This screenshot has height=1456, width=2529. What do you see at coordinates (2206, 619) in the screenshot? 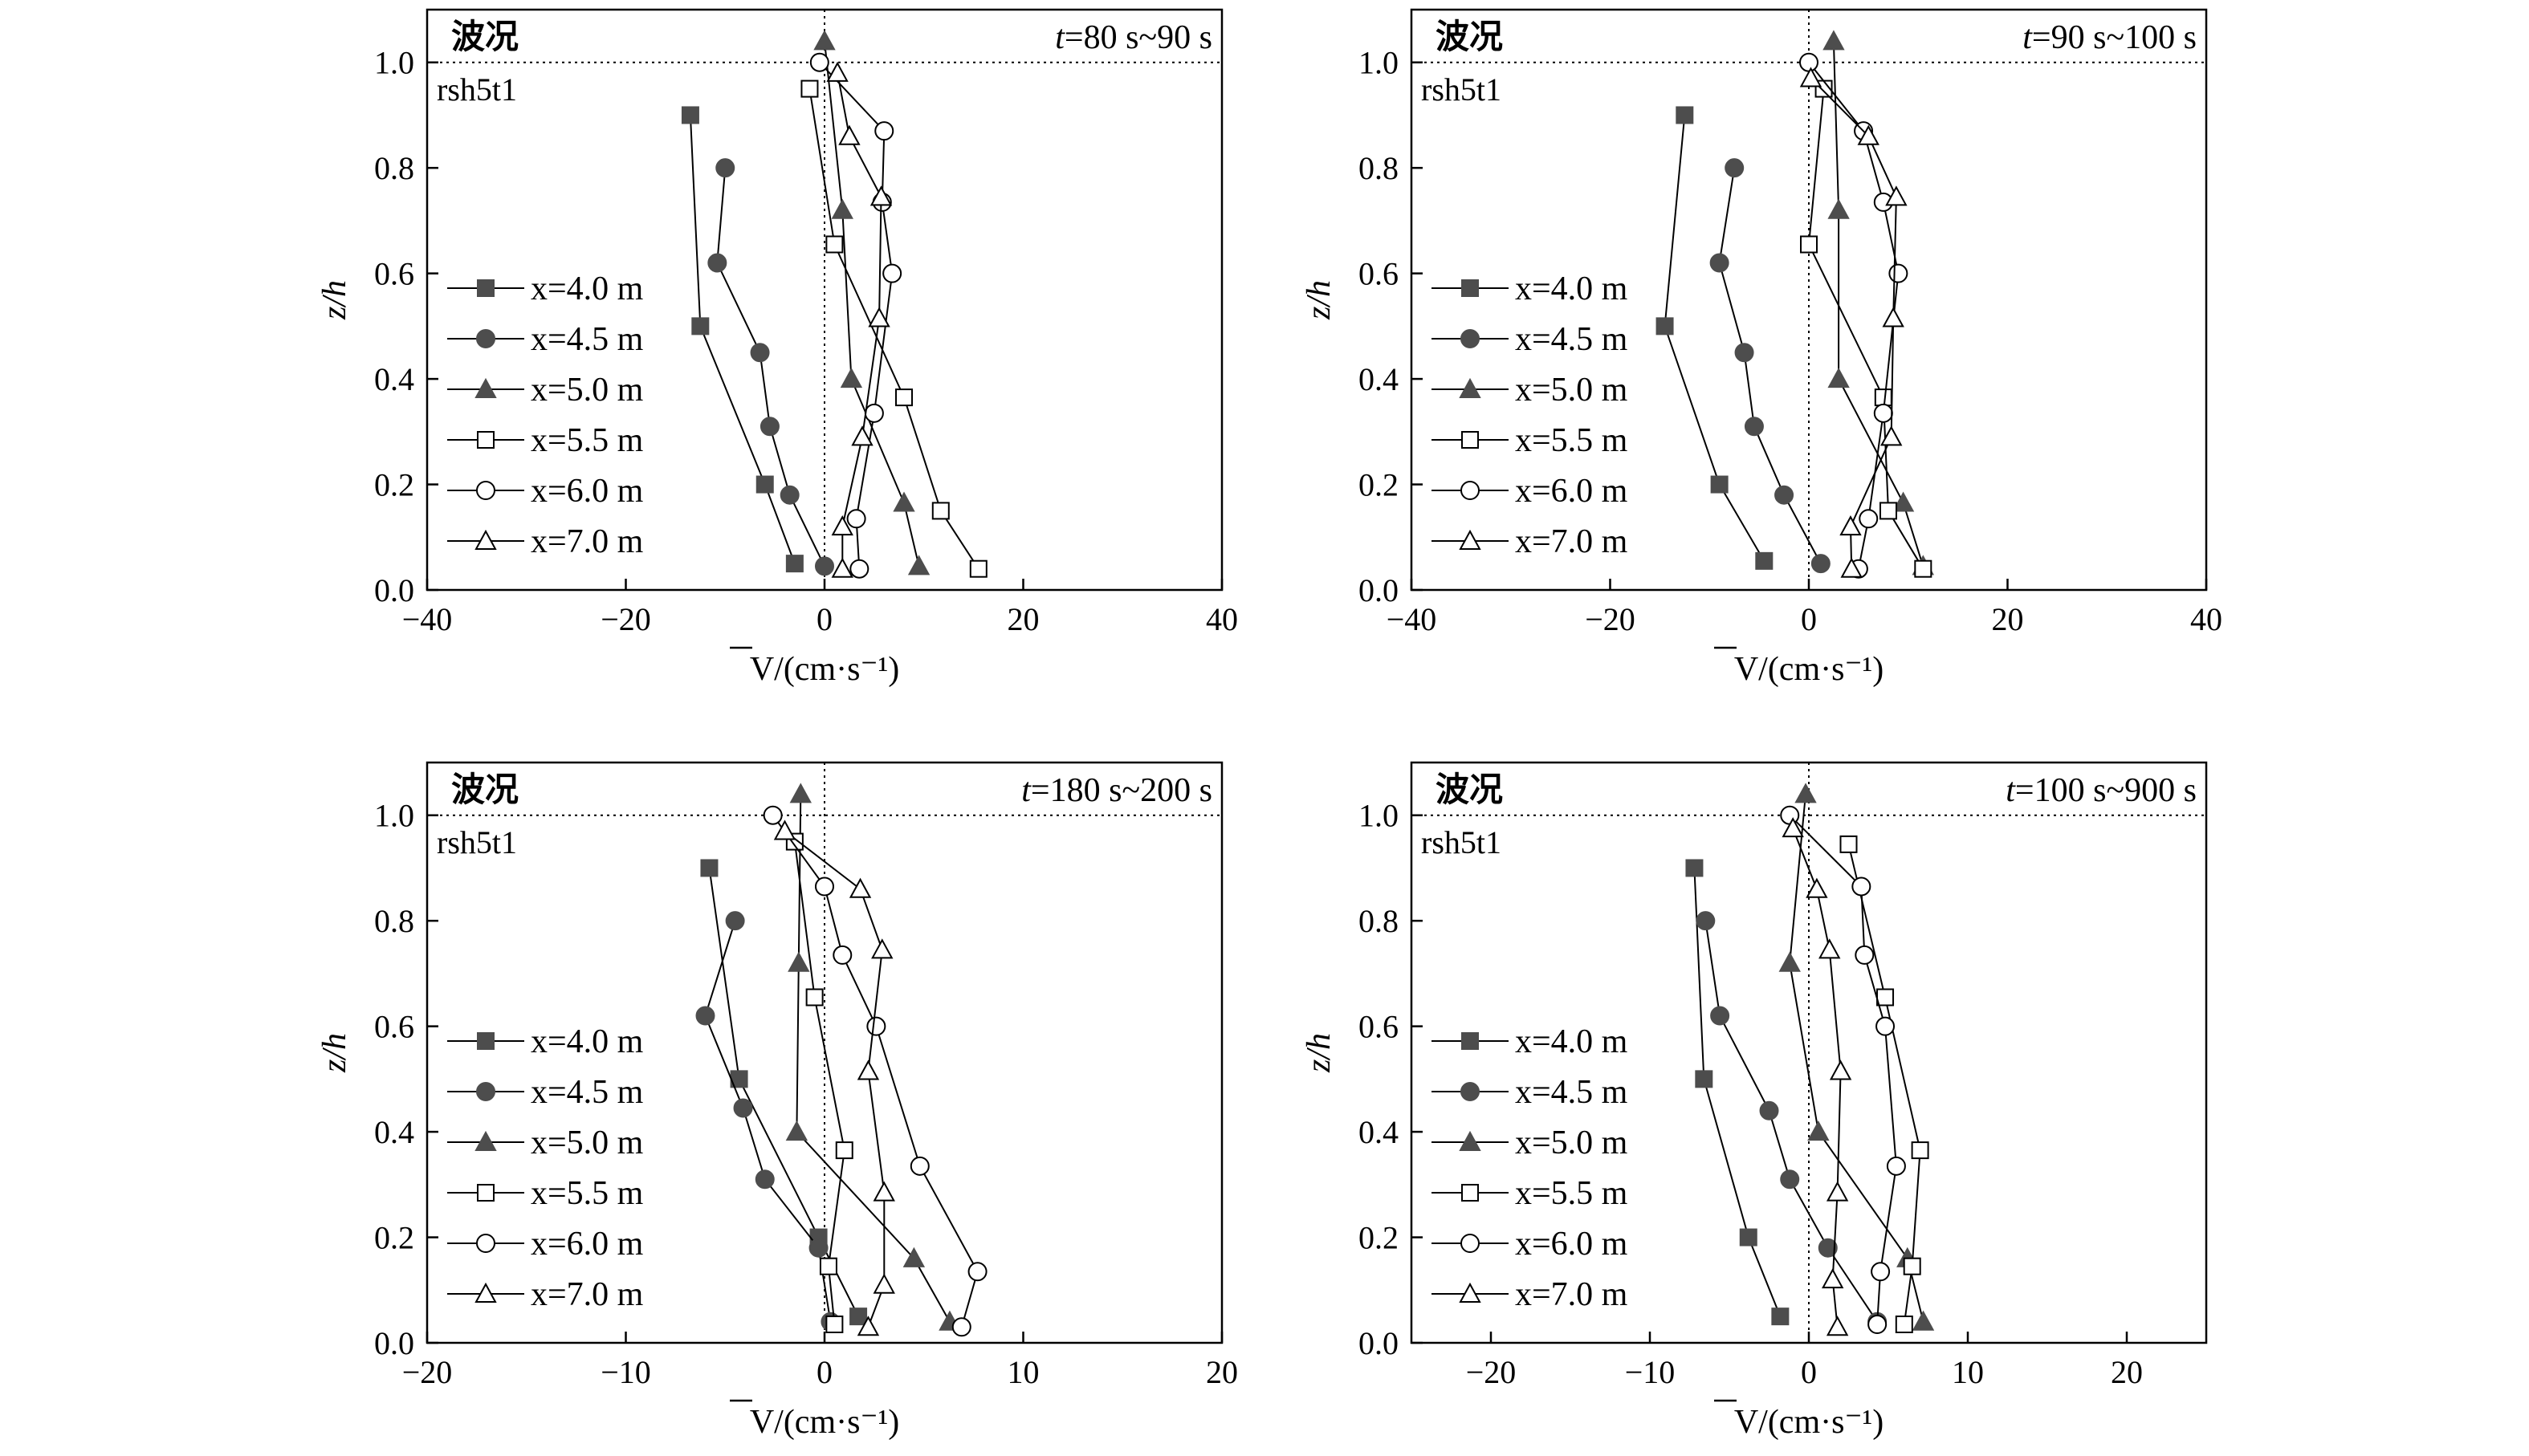
I see `x-tick-label: 40` at bounding box center [2206, 619].